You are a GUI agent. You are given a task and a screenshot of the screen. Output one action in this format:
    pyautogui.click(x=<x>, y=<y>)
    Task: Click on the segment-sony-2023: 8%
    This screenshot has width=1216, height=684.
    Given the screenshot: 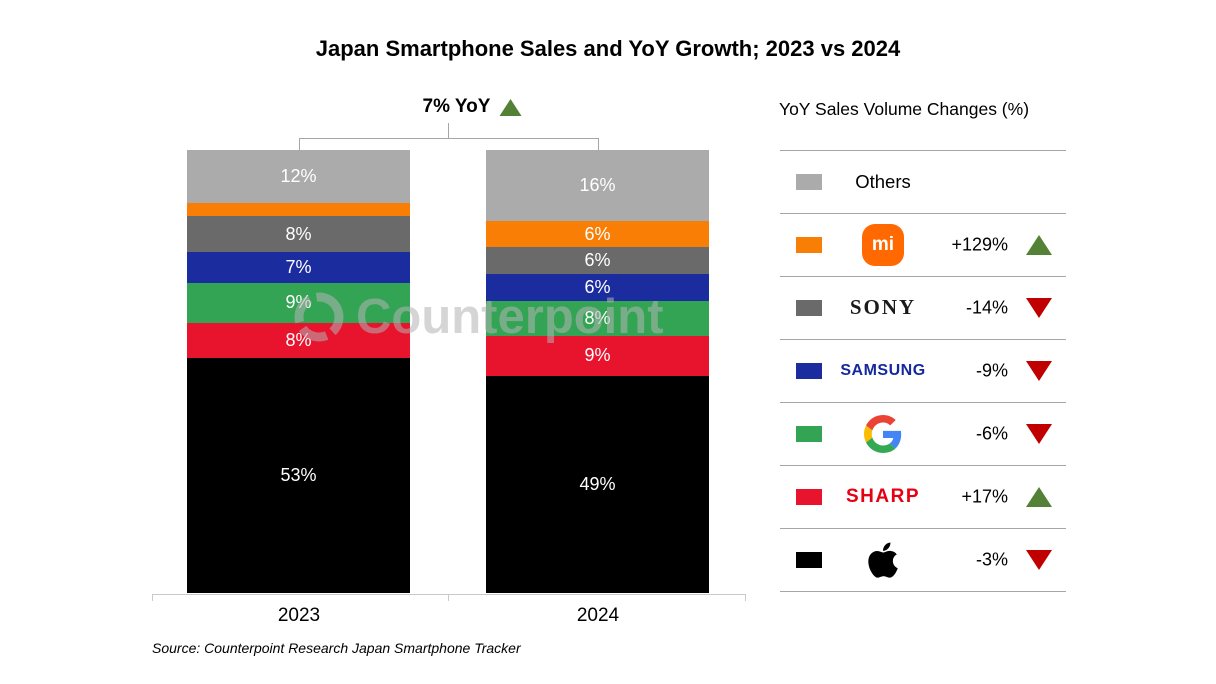 What is the action you would take?
    pyautogui.click(x=298, y=234)
    